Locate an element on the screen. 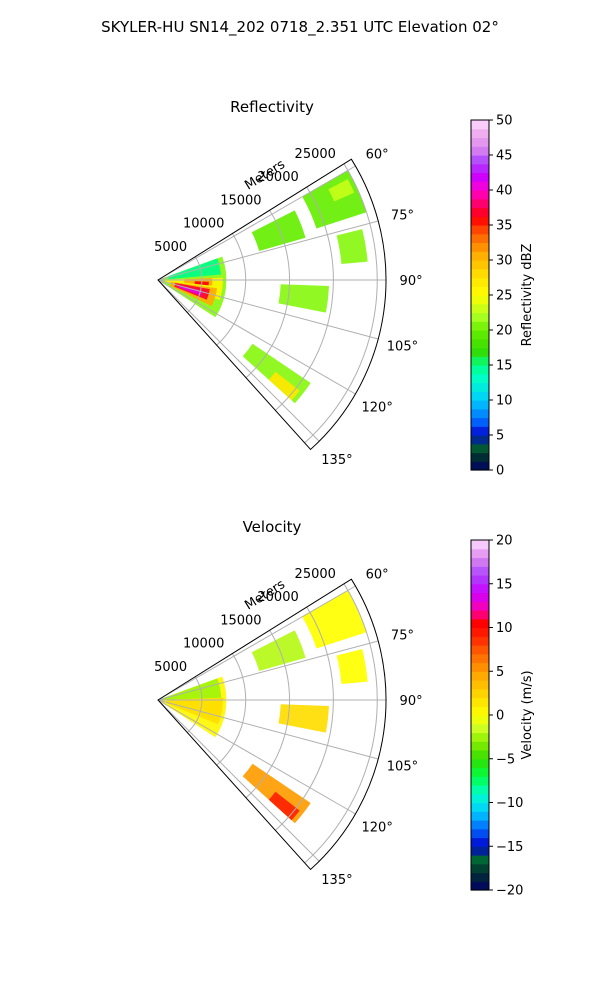 The image size is (600, 1000). reflectivity-axes-frame is located at coordinates (272, 304).